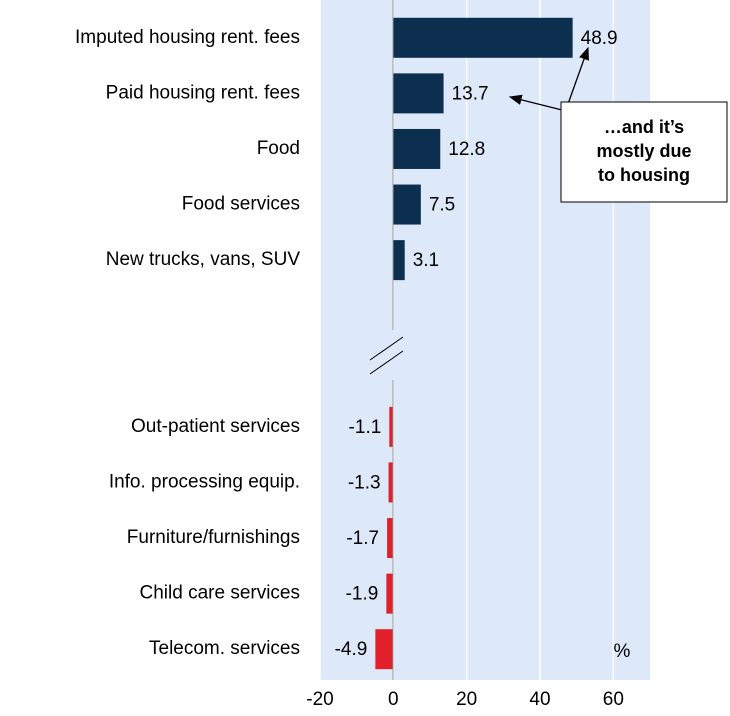 The image size is (730, 716). I want to click on value-label: -1.3, so click(364, 482).